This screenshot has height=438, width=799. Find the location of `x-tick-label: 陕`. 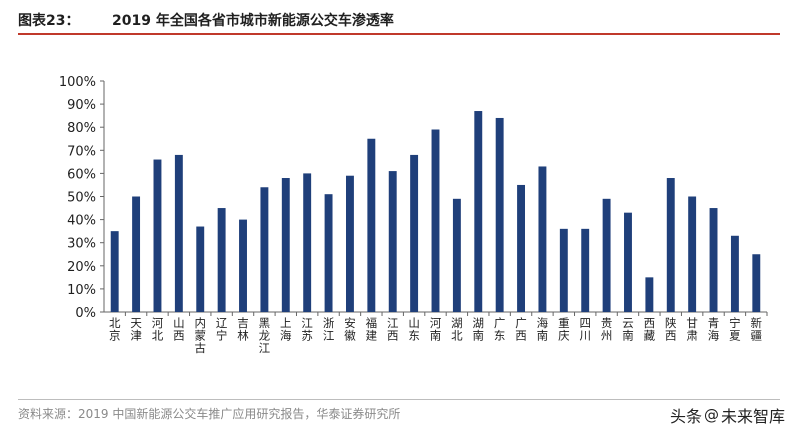

x-tick-label: 陕 is located at coordinates (671, 323).